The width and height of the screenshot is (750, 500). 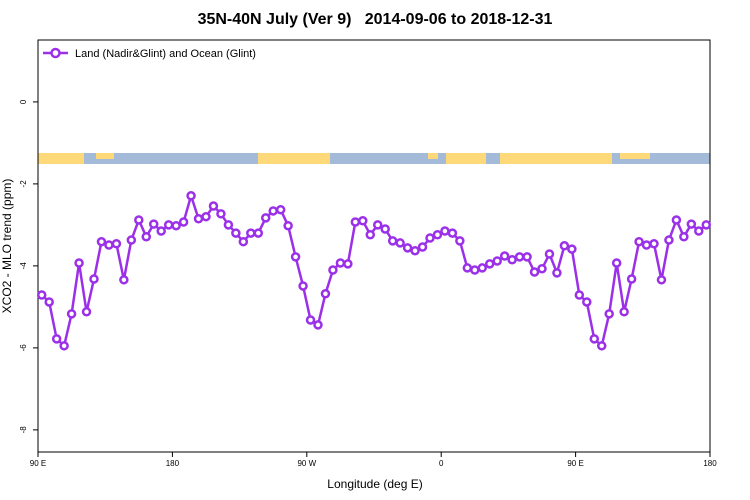 I want to click on y-tick-label: -8, so click(x=23, y=430).